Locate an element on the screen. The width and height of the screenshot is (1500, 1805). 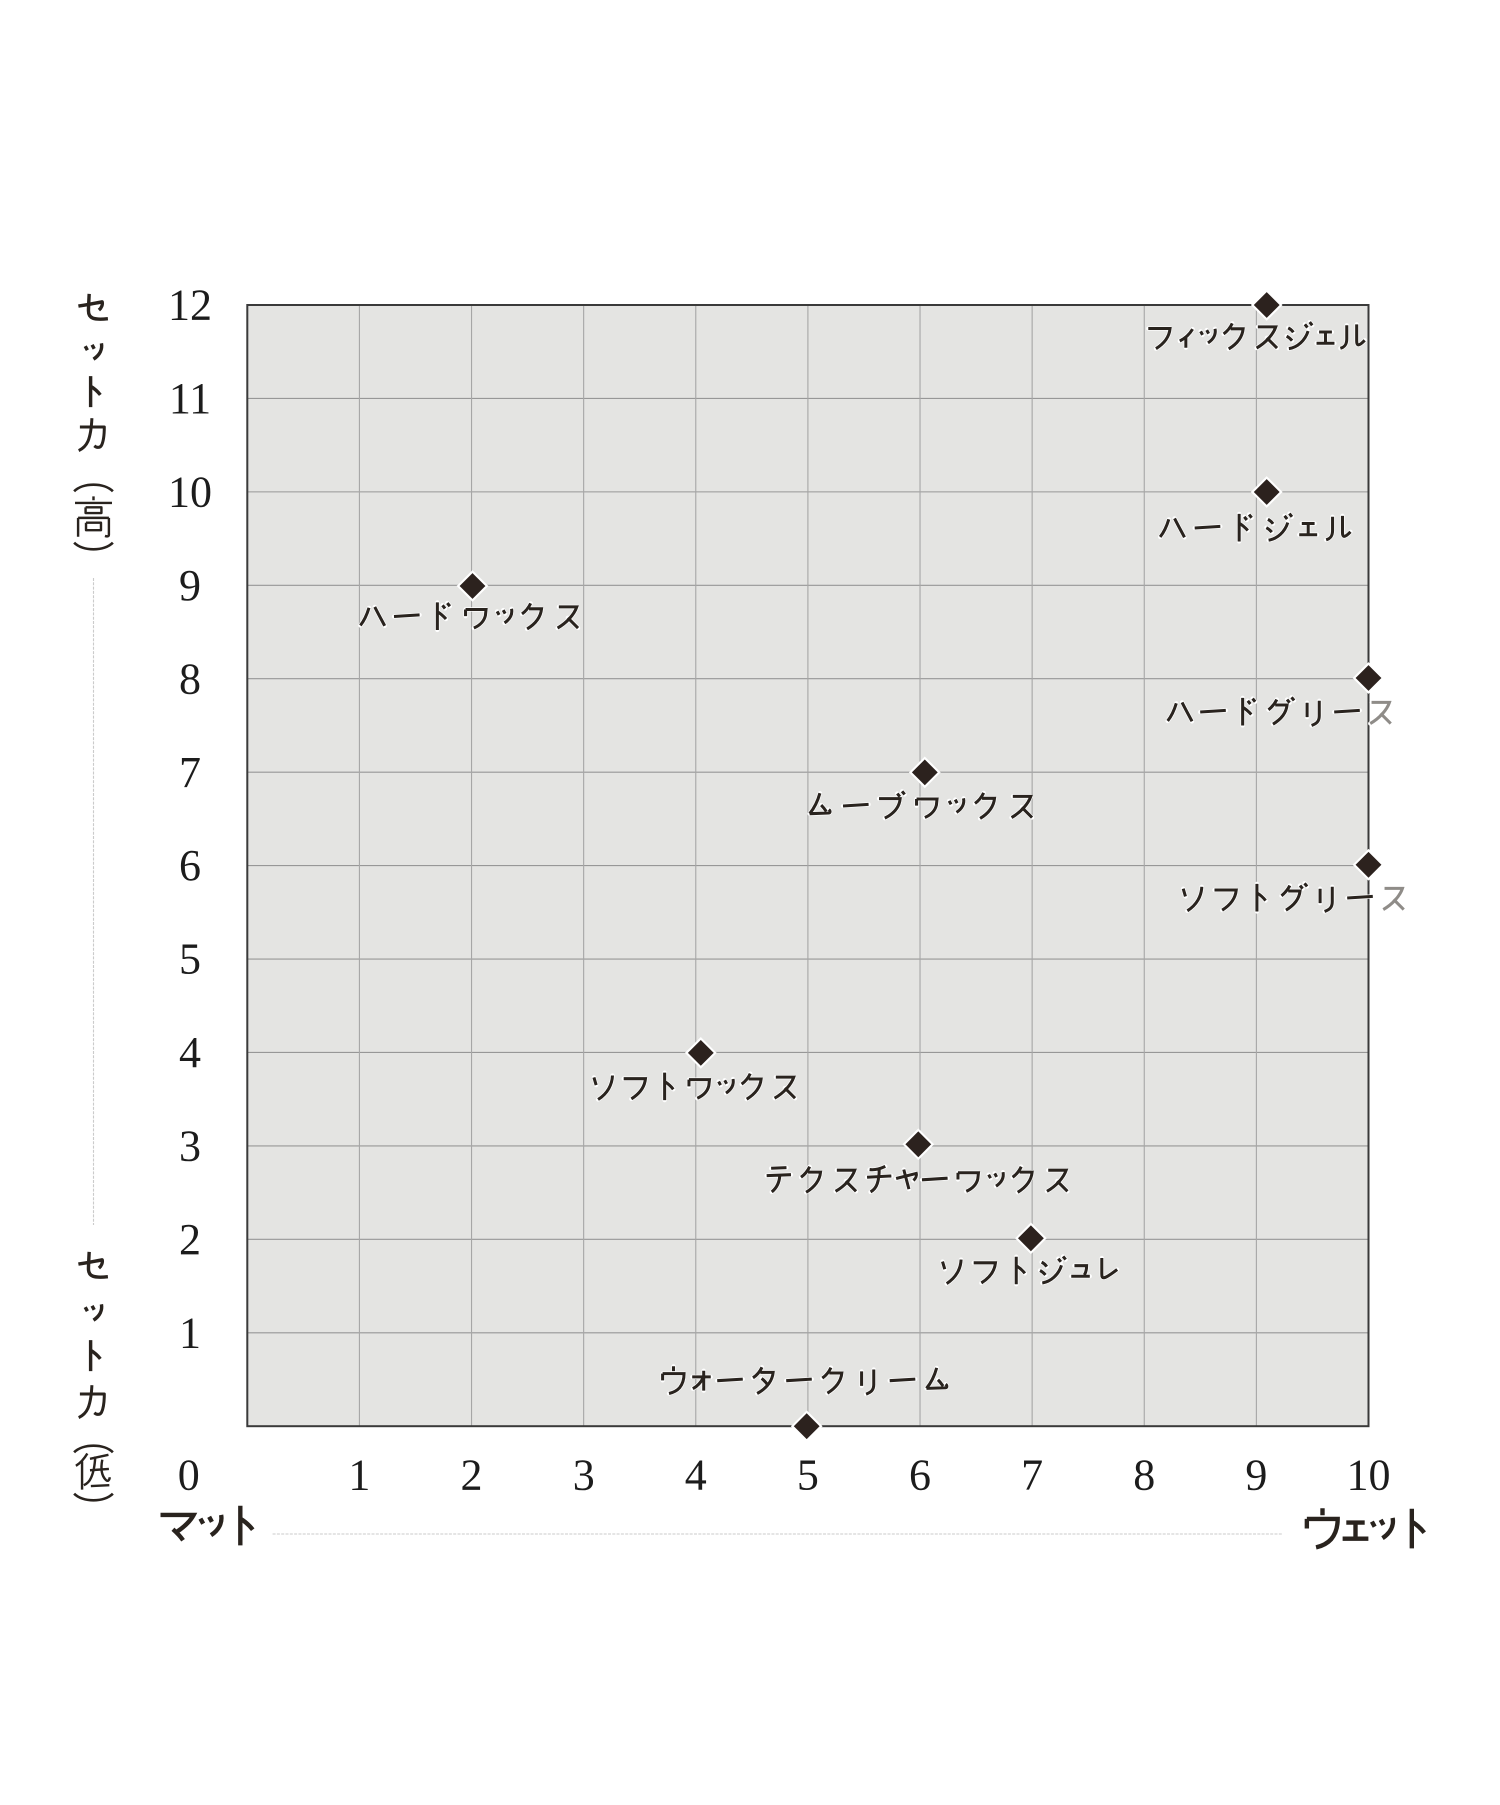
svg-text: 0 is located at coordinates (189, 1475).